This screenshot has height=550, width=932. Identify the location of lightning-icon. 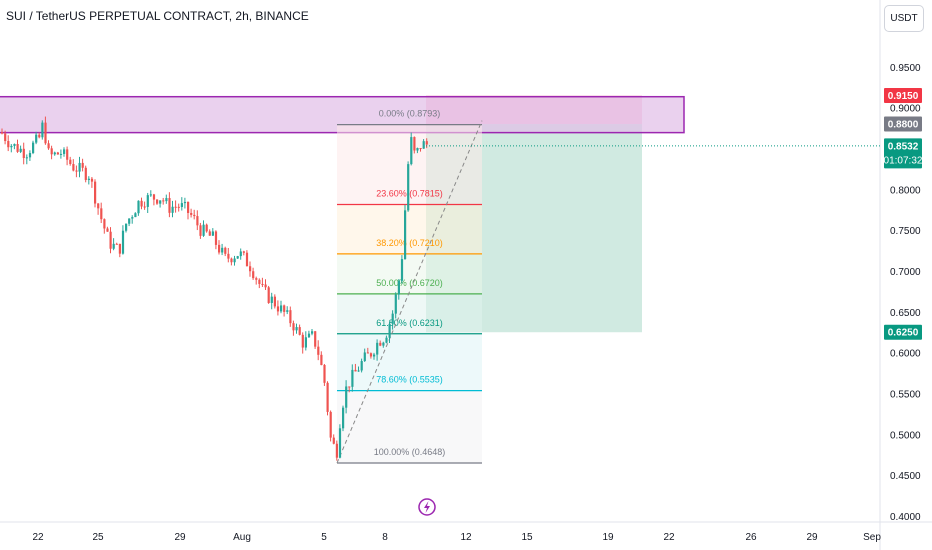
(427, 507).